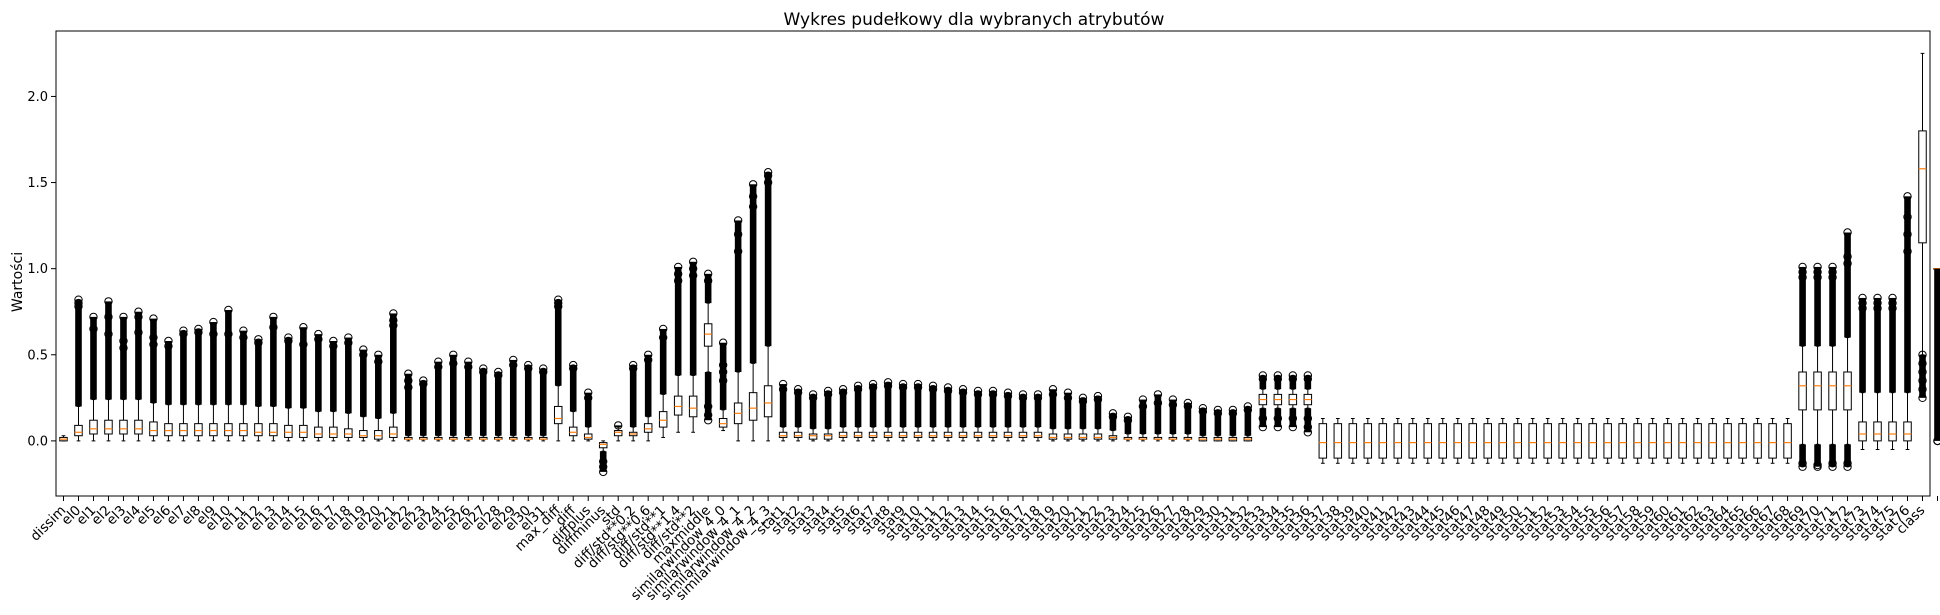 This screenshot has height=615, width=1940. Describe the element at coordinates (498, 404) in the screenshot. I see `box-el28` at that location.